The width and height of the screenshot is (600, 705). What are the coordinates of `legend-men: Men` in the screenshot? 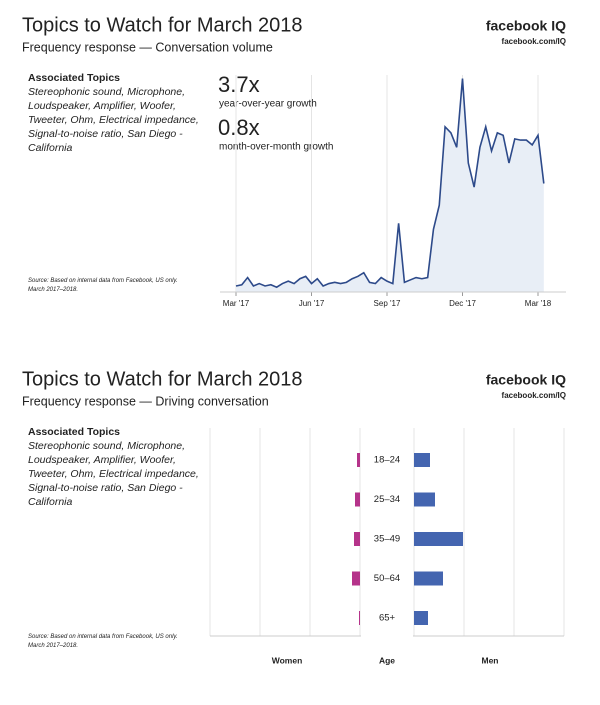 It's located at (490, 660).